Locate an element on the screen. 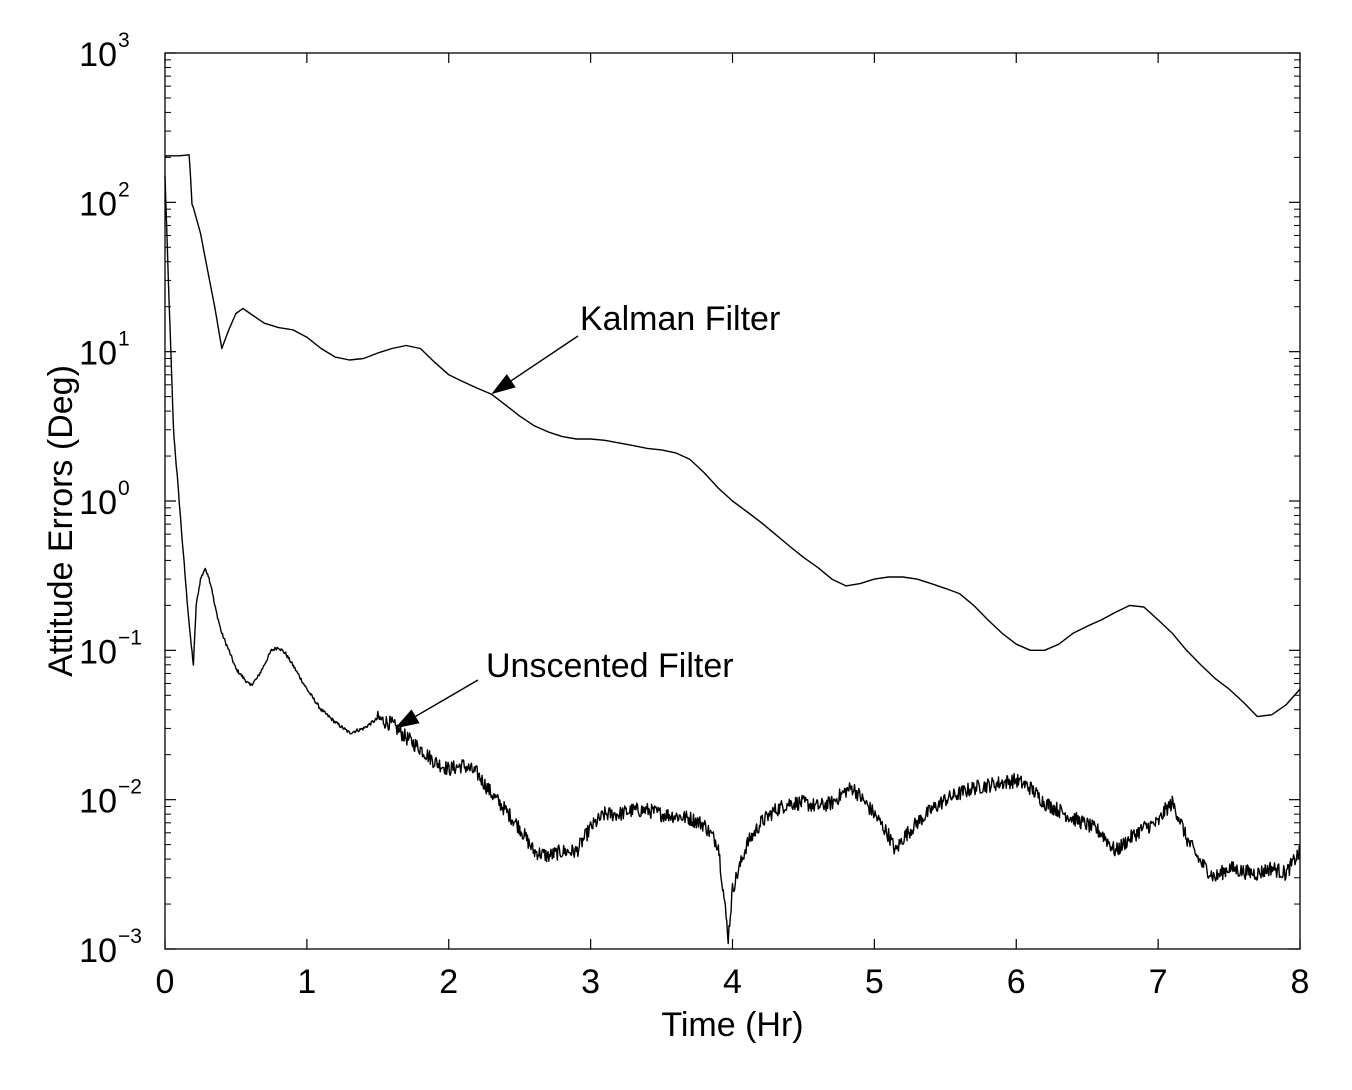  y-axis-label: Attitude Errors (Deg) is located at coordinates (61, 521).